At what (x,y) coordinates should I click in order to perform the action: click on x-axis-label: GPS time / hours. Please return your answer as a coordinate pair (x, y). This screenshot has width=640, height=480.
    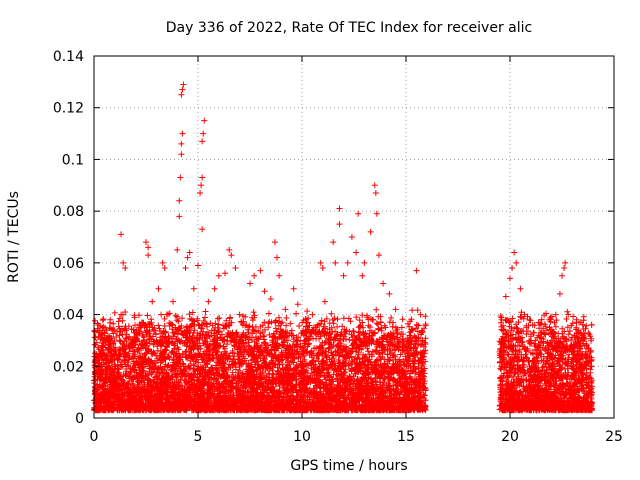
    Looking at the image, I should click on (348, 466).